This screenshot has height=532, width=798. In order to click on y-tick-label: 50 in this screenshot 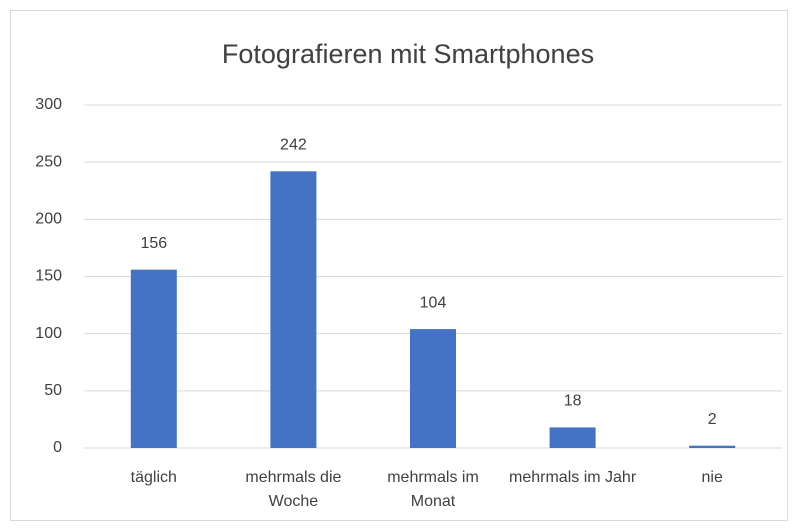, I will do `click(53, 390)`.